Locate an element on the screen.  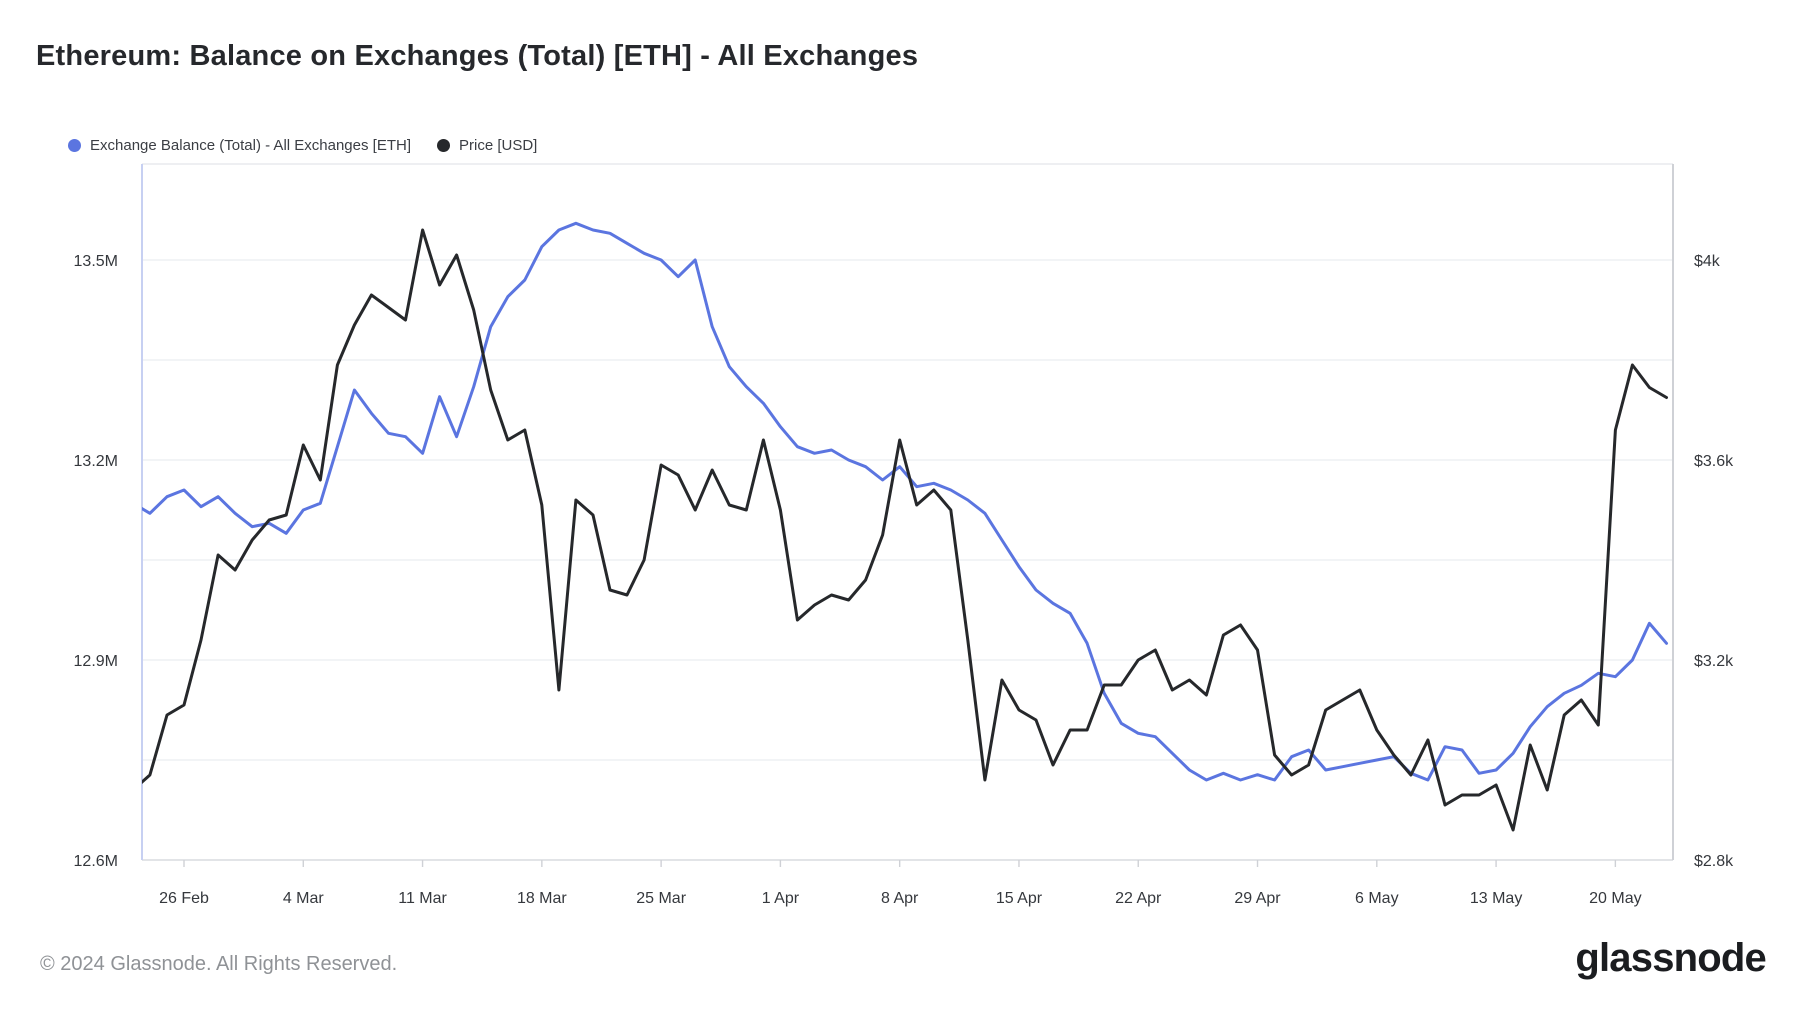
x-tick-label: 1 Apr is located at coordinates (781, 898).